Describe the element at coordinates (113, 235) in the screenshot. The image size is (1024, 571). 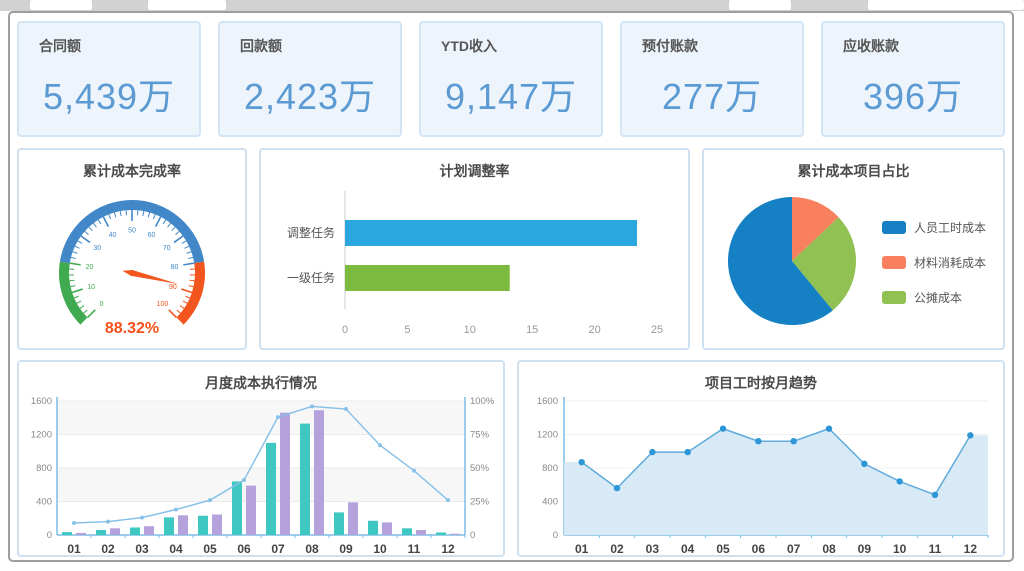
I see `svg-text: 40` at that location.